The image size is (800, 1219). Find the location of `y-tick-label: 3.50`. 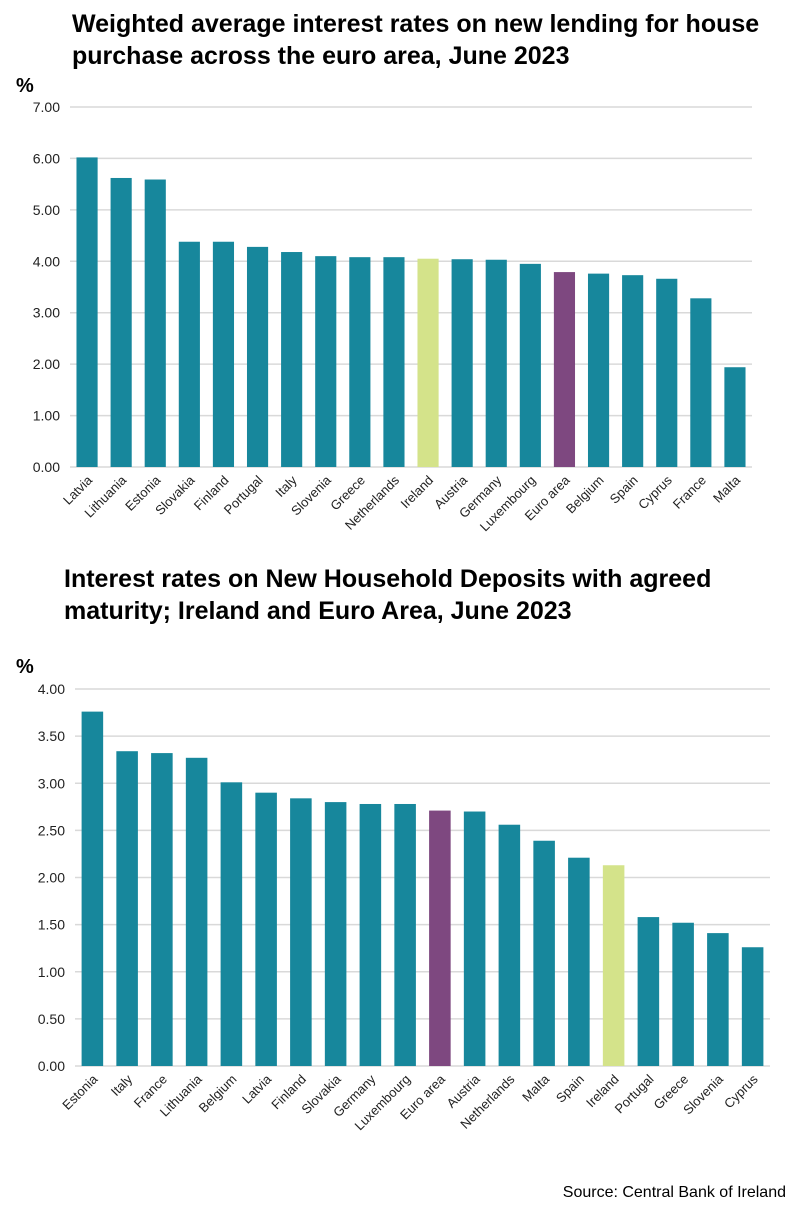

y-tick-label: 3.50 is located at coordinates (51, 736).